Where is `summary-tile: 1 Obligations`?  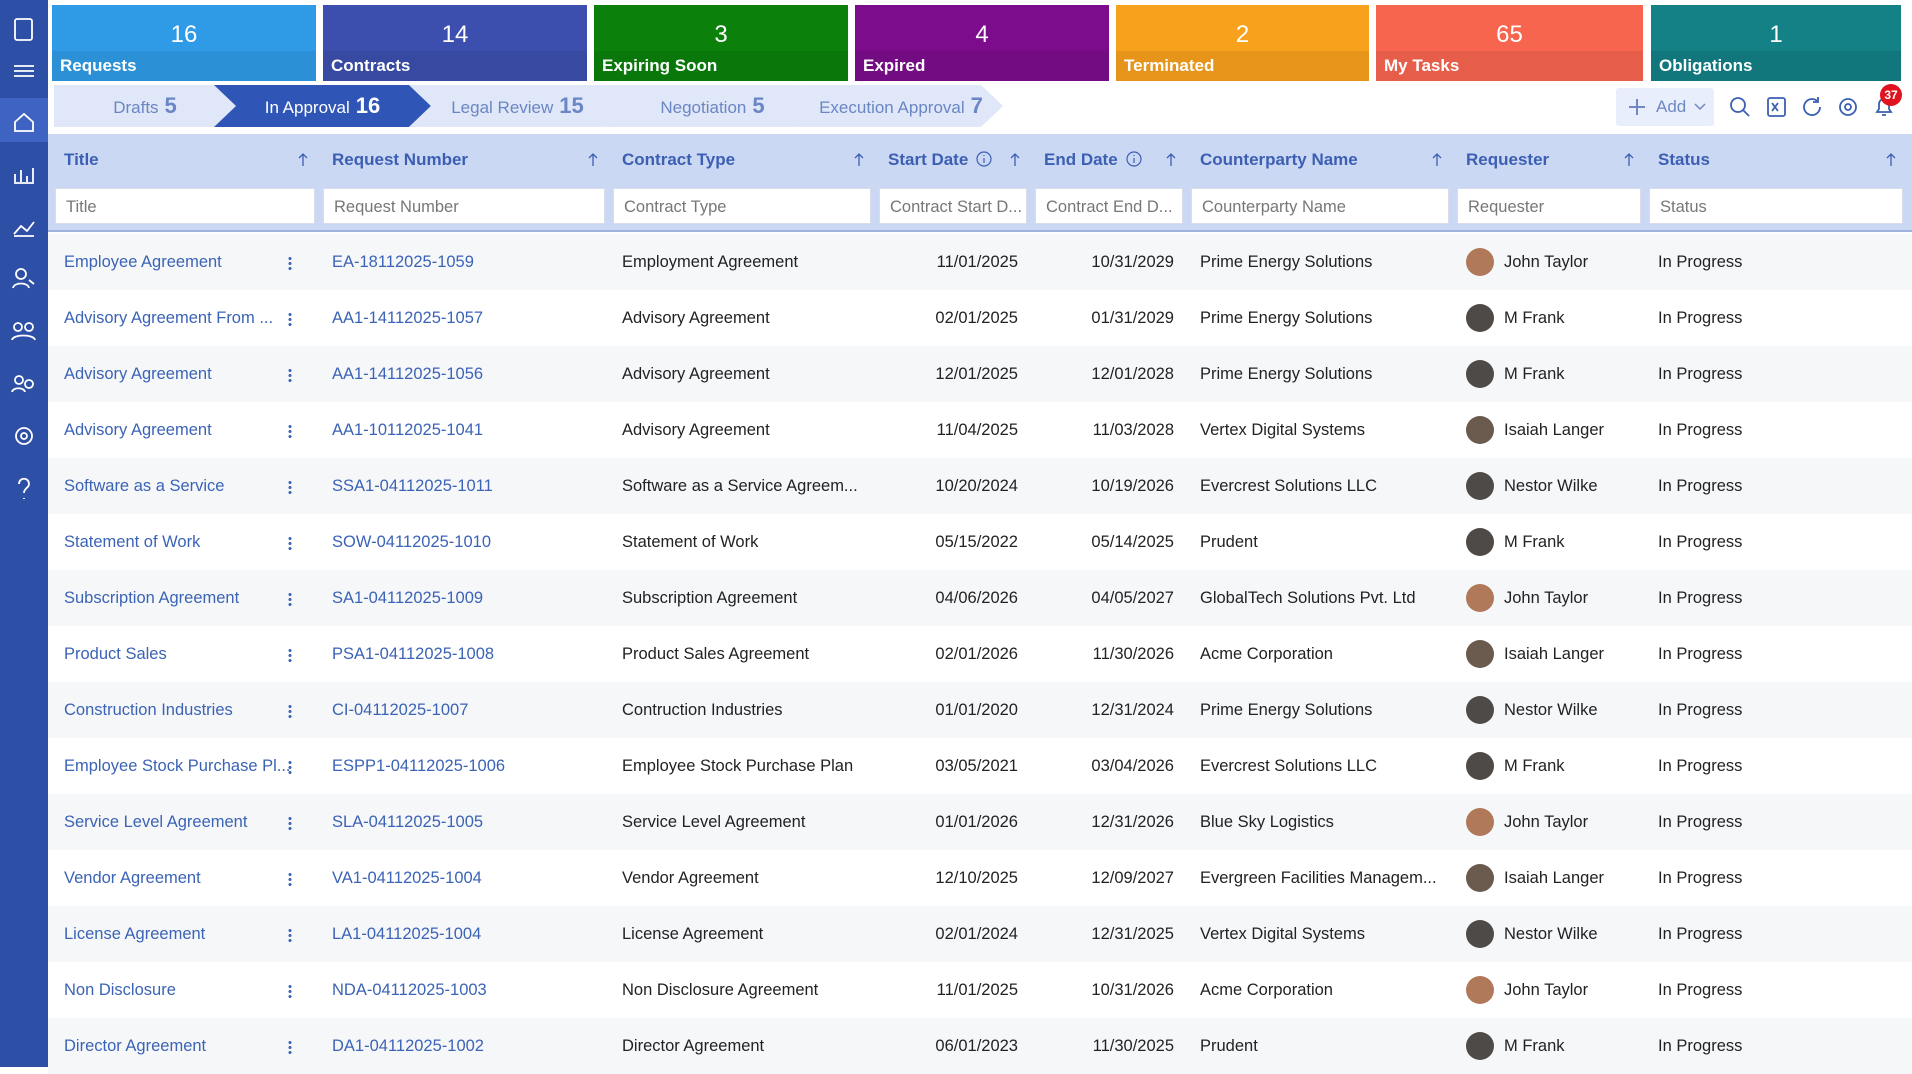
summary-tile: 1 Obligations is located at coordinates (1776, 43).